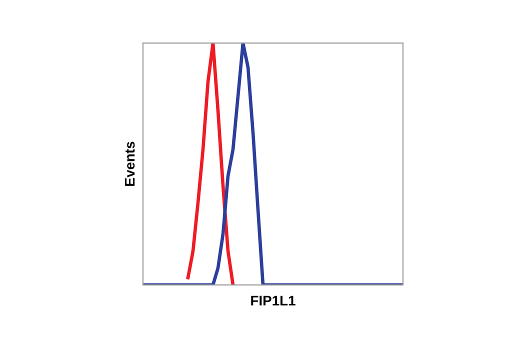  I want to click on y-axis-title: Events, so click(130, 164).